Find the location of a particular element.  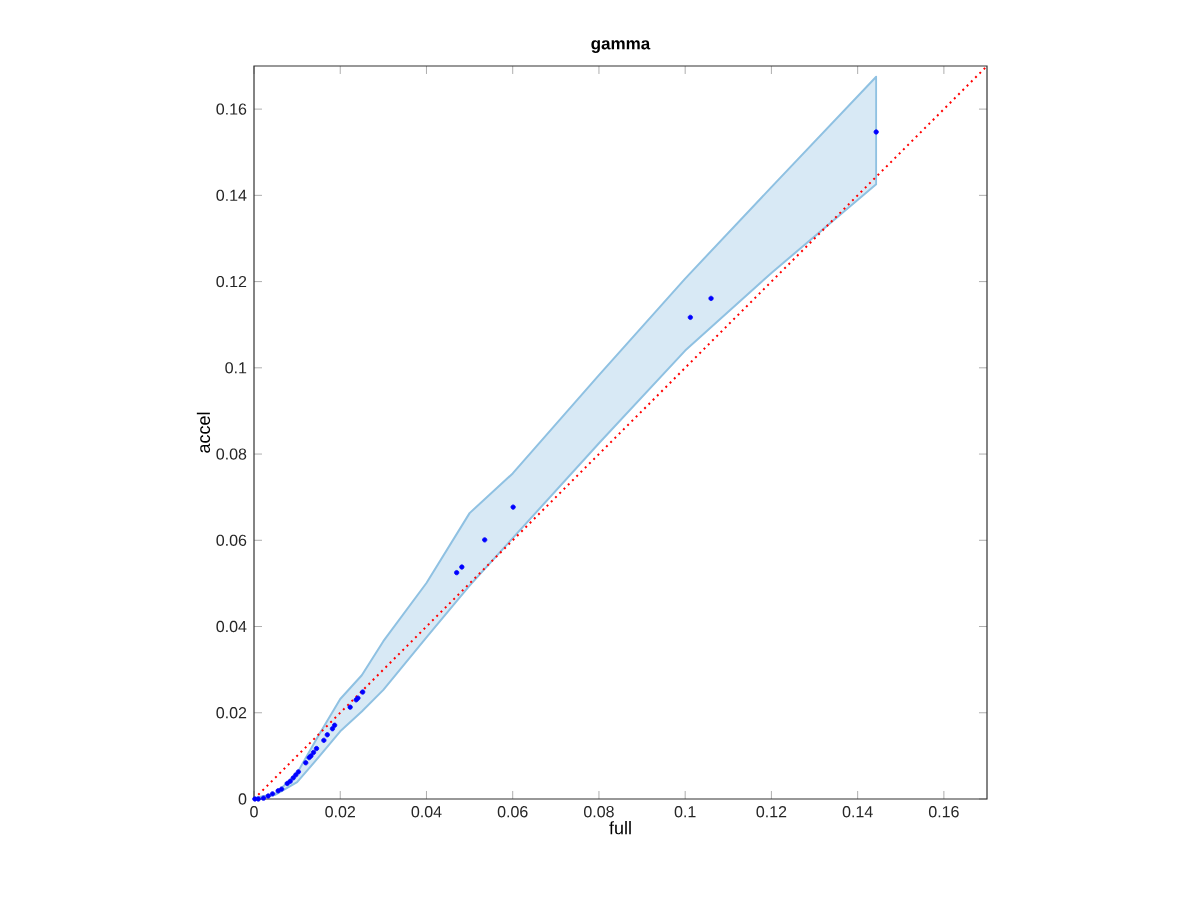

x-tick-label: 0.04 is located at coordinates (426, 812).